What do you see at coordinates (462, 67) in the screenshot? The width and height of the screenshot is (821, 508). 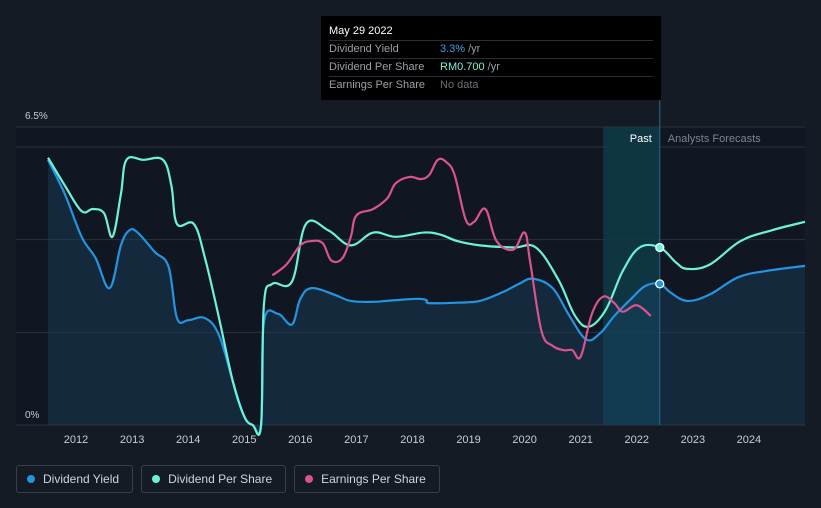 I see `tooltip-value: RM0.700` at bounding box center [462, 67].